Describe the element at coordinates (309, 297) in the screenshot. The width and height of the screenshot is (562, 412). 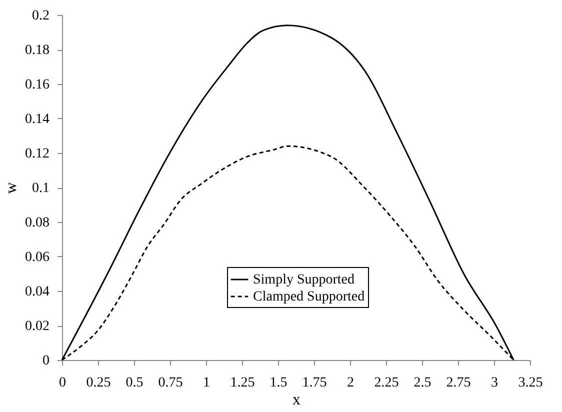
I see `legend-label: Clamped Supported` at that location.